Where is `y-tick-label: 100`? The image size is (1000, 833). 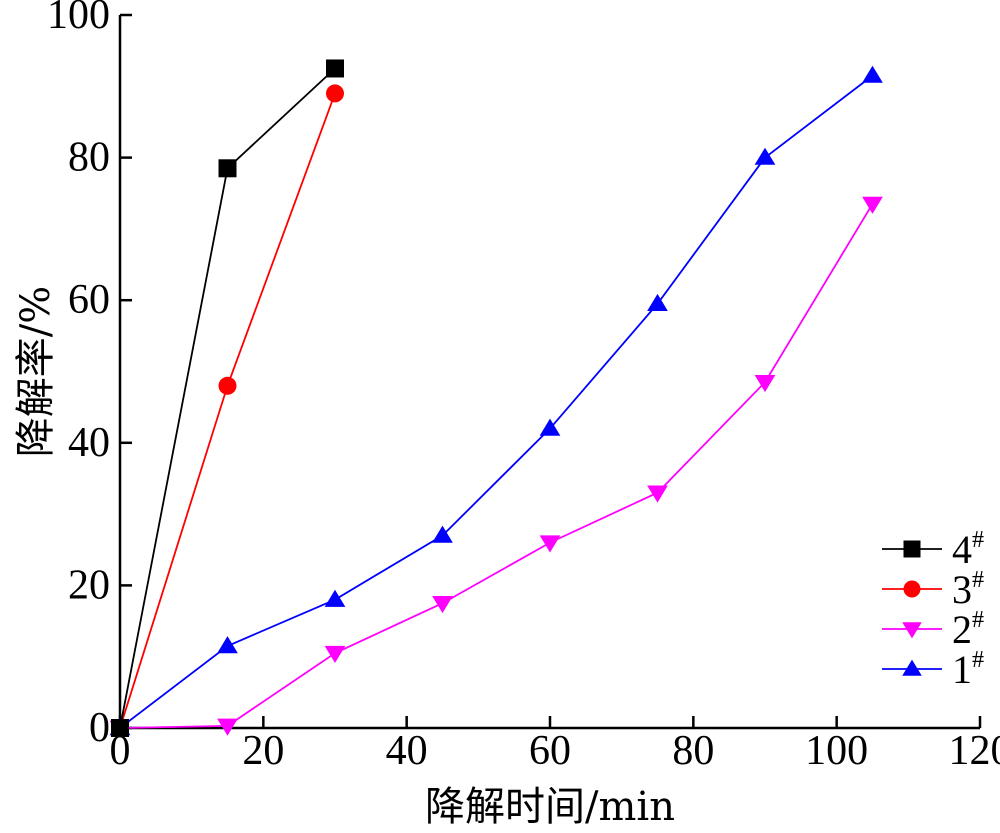
y-tick-label: 100 is located at coordinates (78, 19).